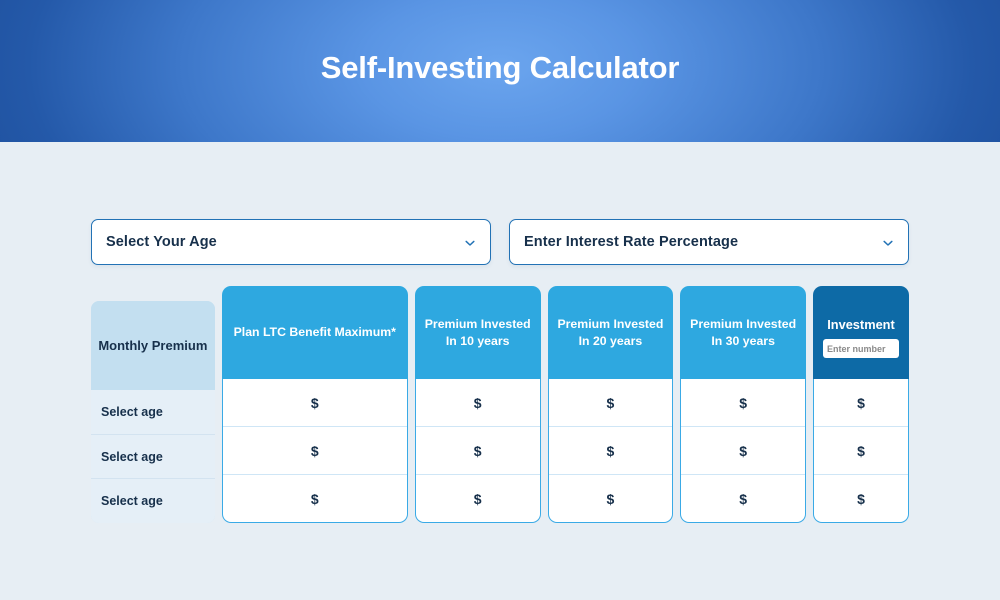 The image size is (1000, 600). I want to click on column-header-premium-invested-10-years: Premium Invested In 10 years, so click(477, 332).